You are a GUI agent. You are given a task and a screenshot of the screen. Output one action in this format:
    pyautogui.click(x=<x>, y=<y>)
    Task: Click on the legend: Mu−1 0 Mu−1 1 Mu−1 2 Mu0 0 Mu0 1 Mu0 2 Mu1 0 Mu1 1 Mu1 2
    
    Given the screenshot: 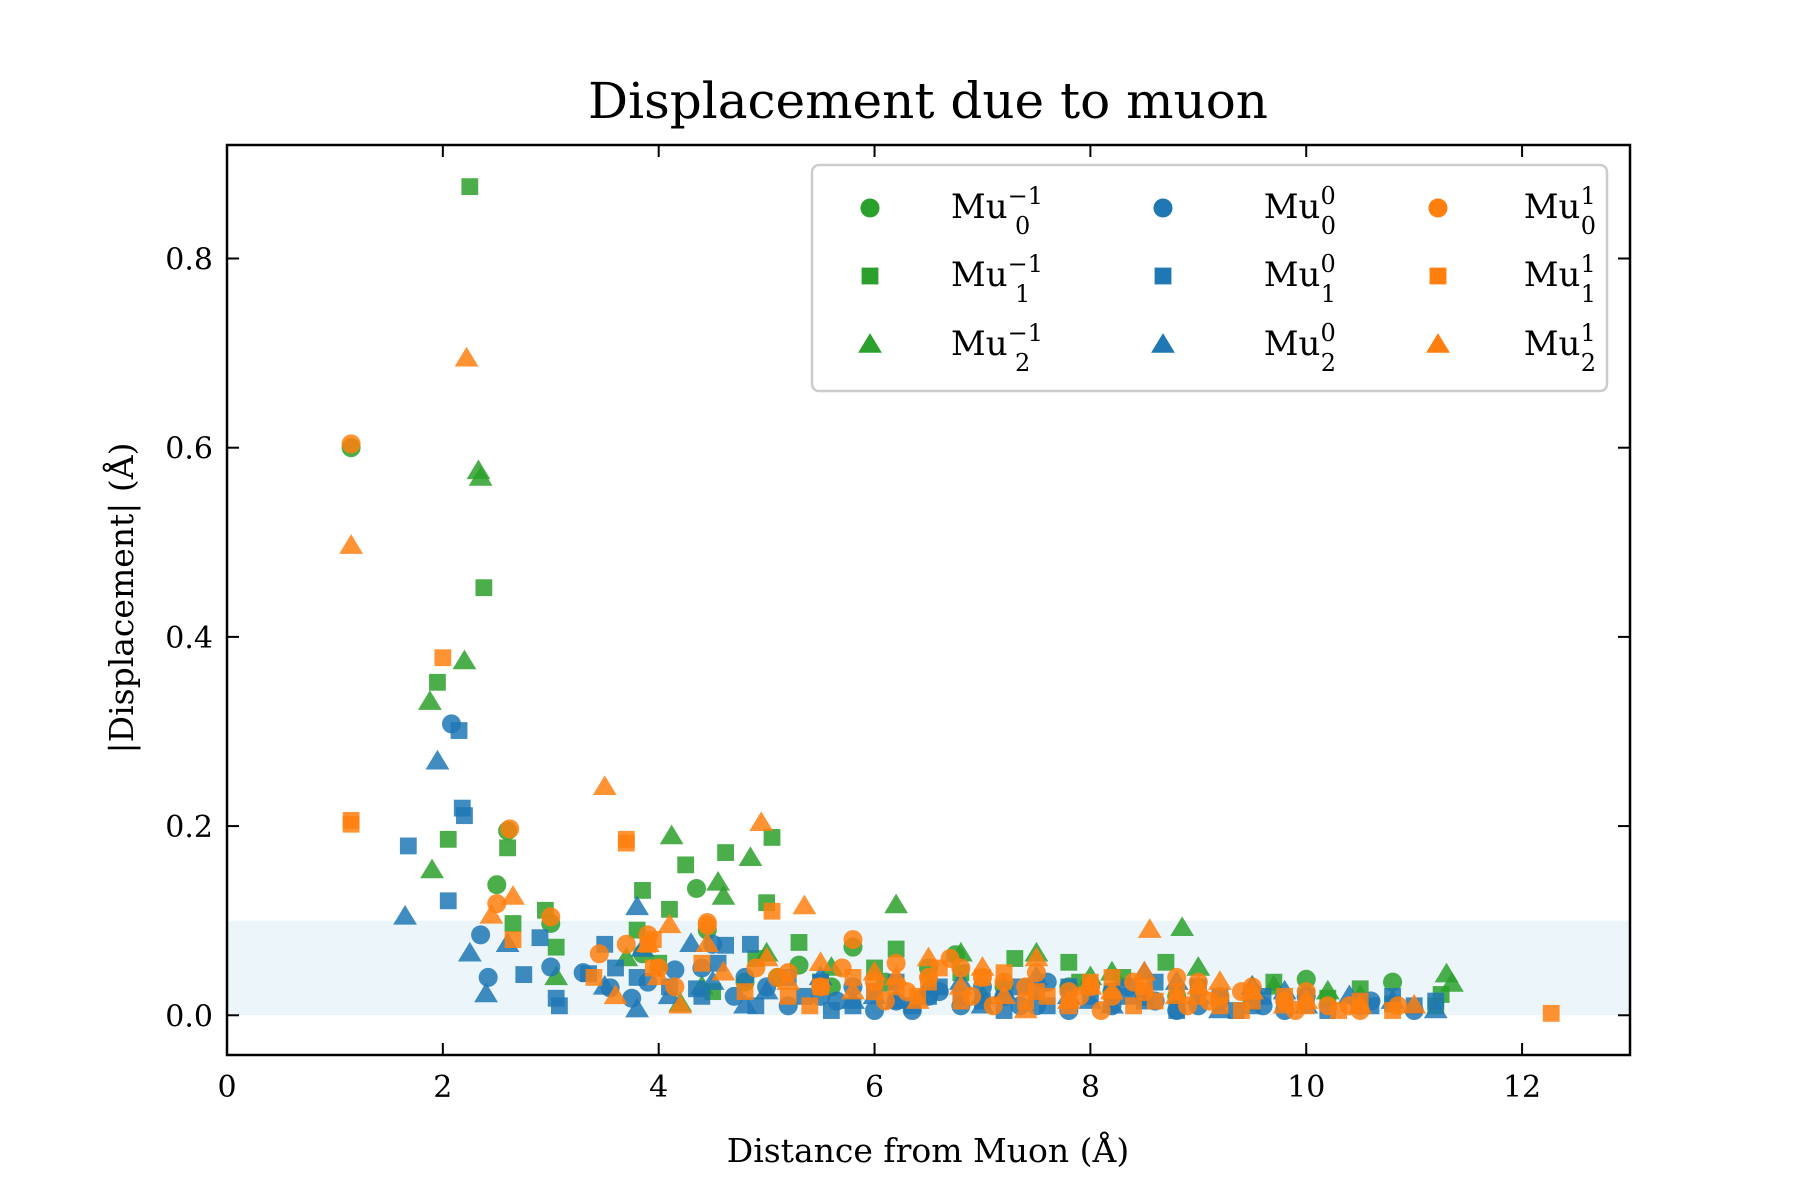 What is the action you would take?
    pyautogui.click(x=1209, y=278)
    